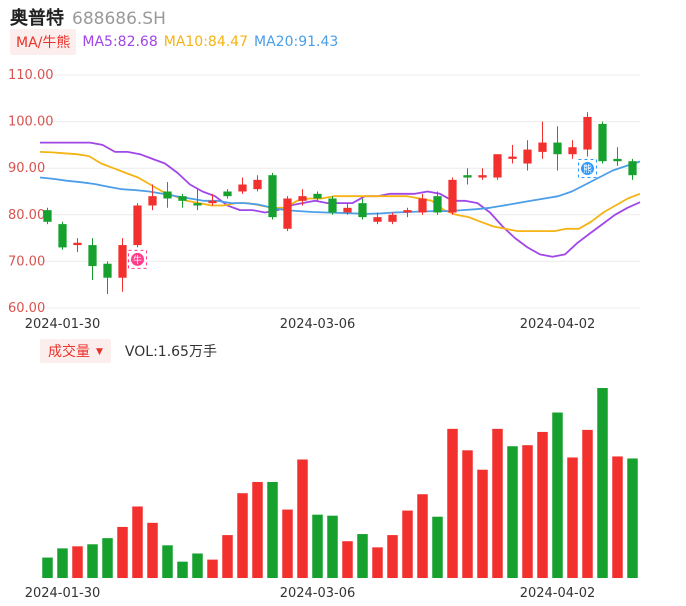 The height and width of the screenshot is (606, 686). I want to click on volume-indicator-label: 成交量, so click(69, 352).